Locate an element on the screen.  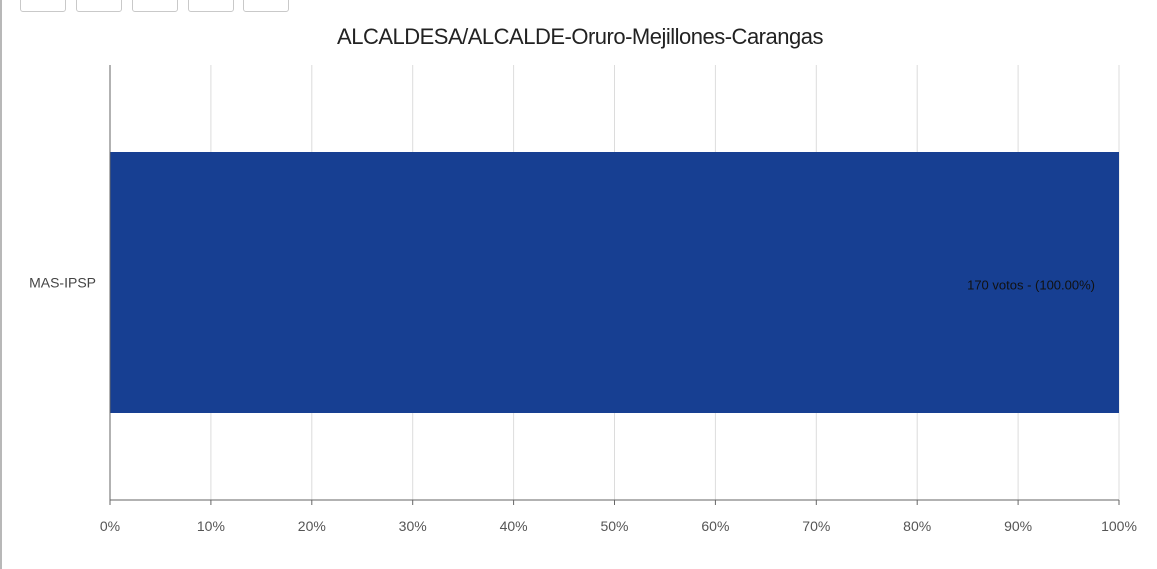
x-tick-label: 20% is located at coordinates (312, 526).